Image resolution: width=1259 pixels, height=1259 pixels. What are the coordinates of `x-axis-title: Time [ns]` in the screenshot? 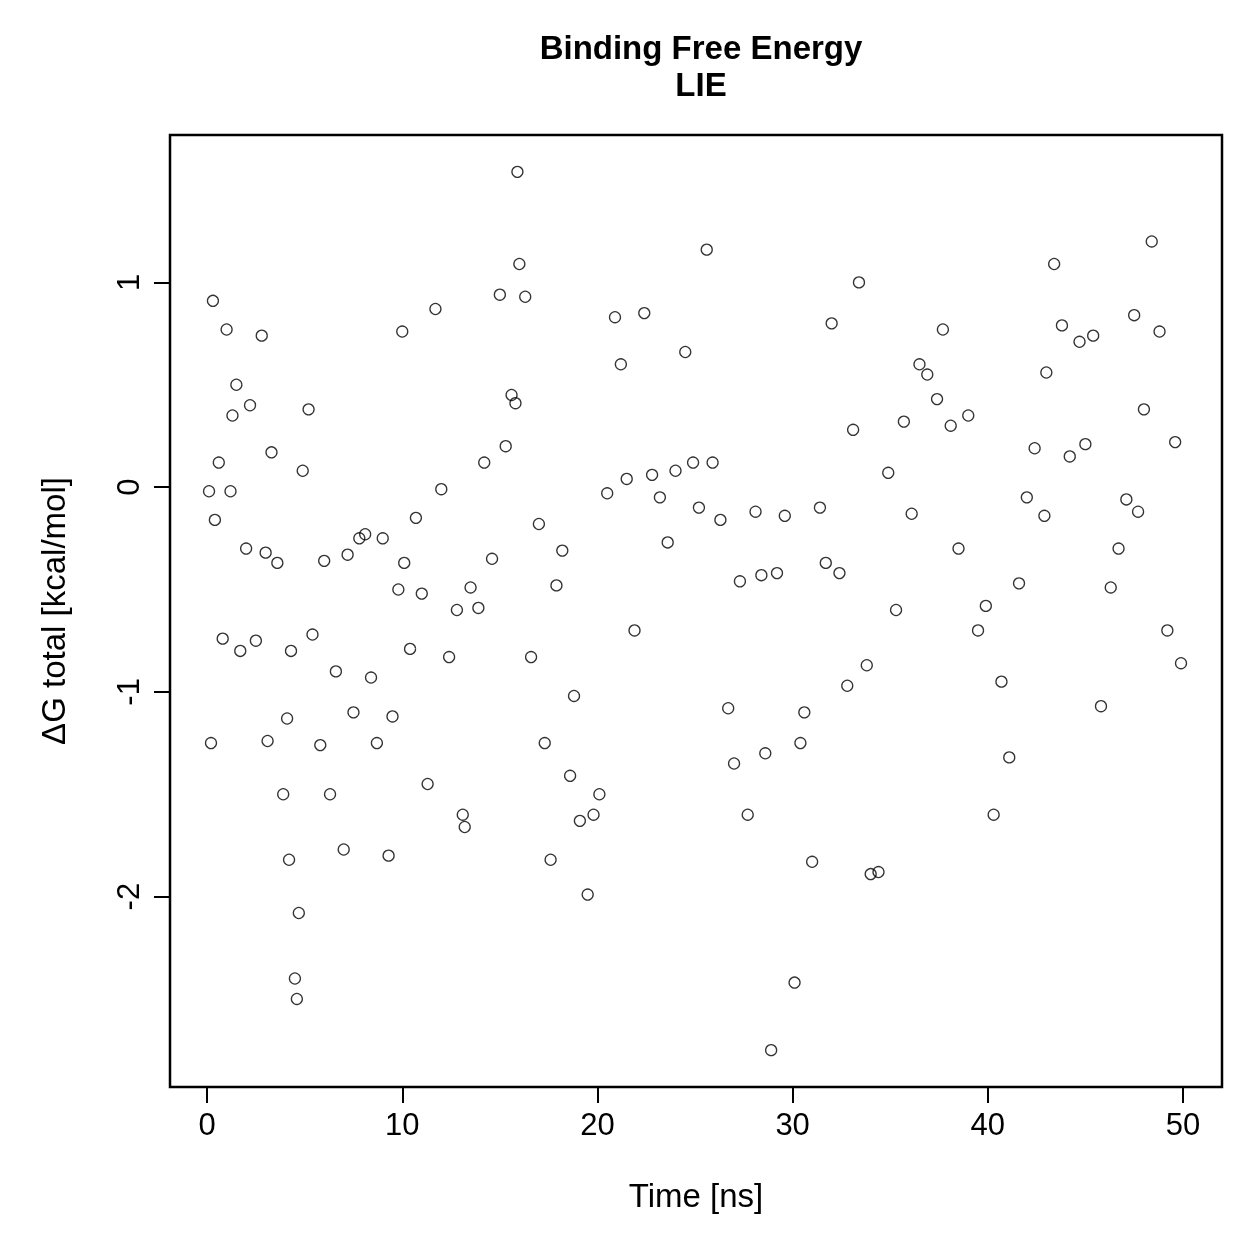 It's located at (696, 1195).